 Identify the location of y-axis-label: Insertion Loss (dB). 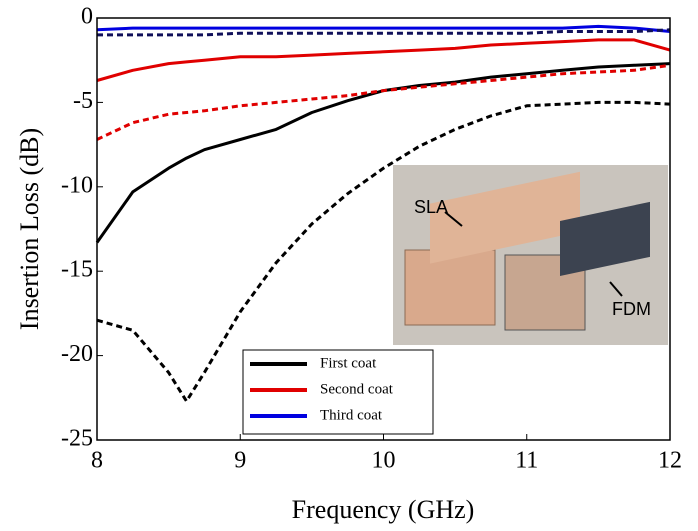
(29, 229).